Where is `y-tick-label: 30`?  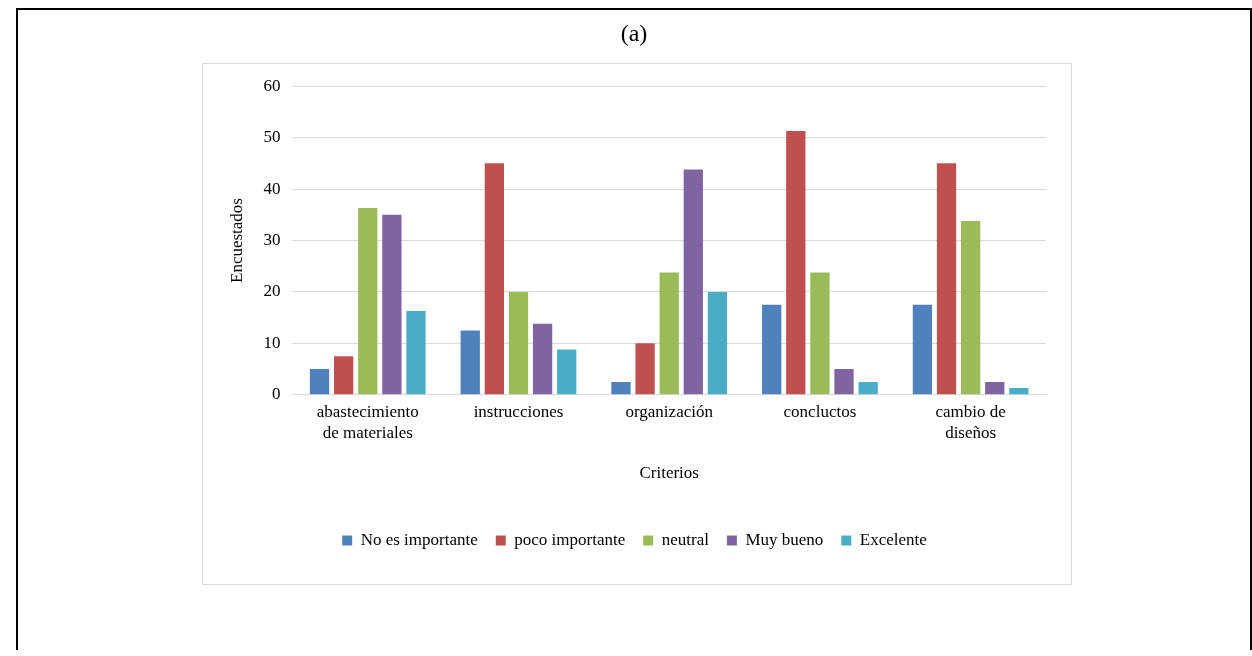
y-tick-label: 30 is located at coordinates (272, 239).